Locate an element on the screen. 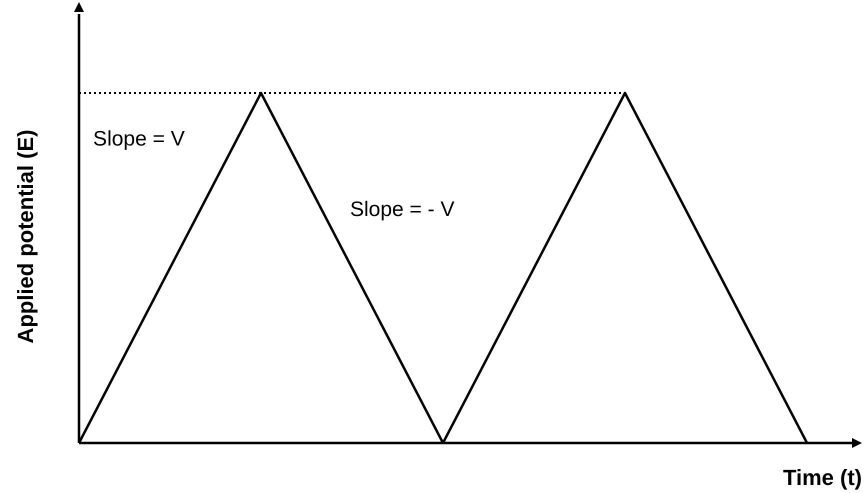 The image size is (866, 493). y-axis-title: Applied potential (E) is located at coordinates (25, 237).